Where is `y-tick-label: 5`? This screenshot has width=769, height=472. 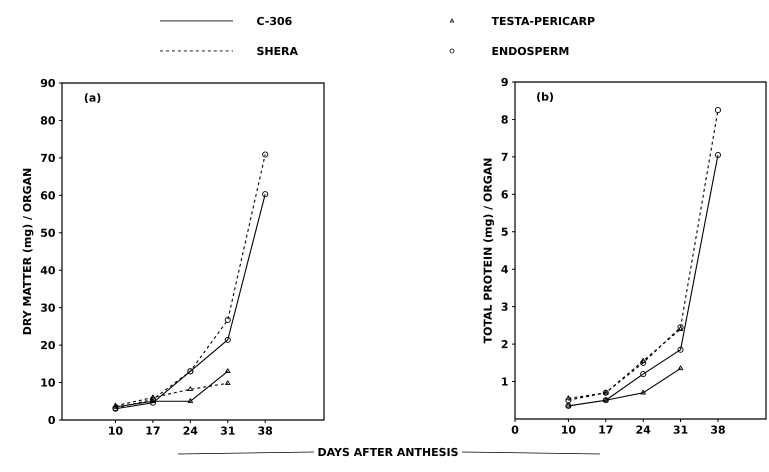
y-tick-label: 5 is located at coordinates (505, 232).